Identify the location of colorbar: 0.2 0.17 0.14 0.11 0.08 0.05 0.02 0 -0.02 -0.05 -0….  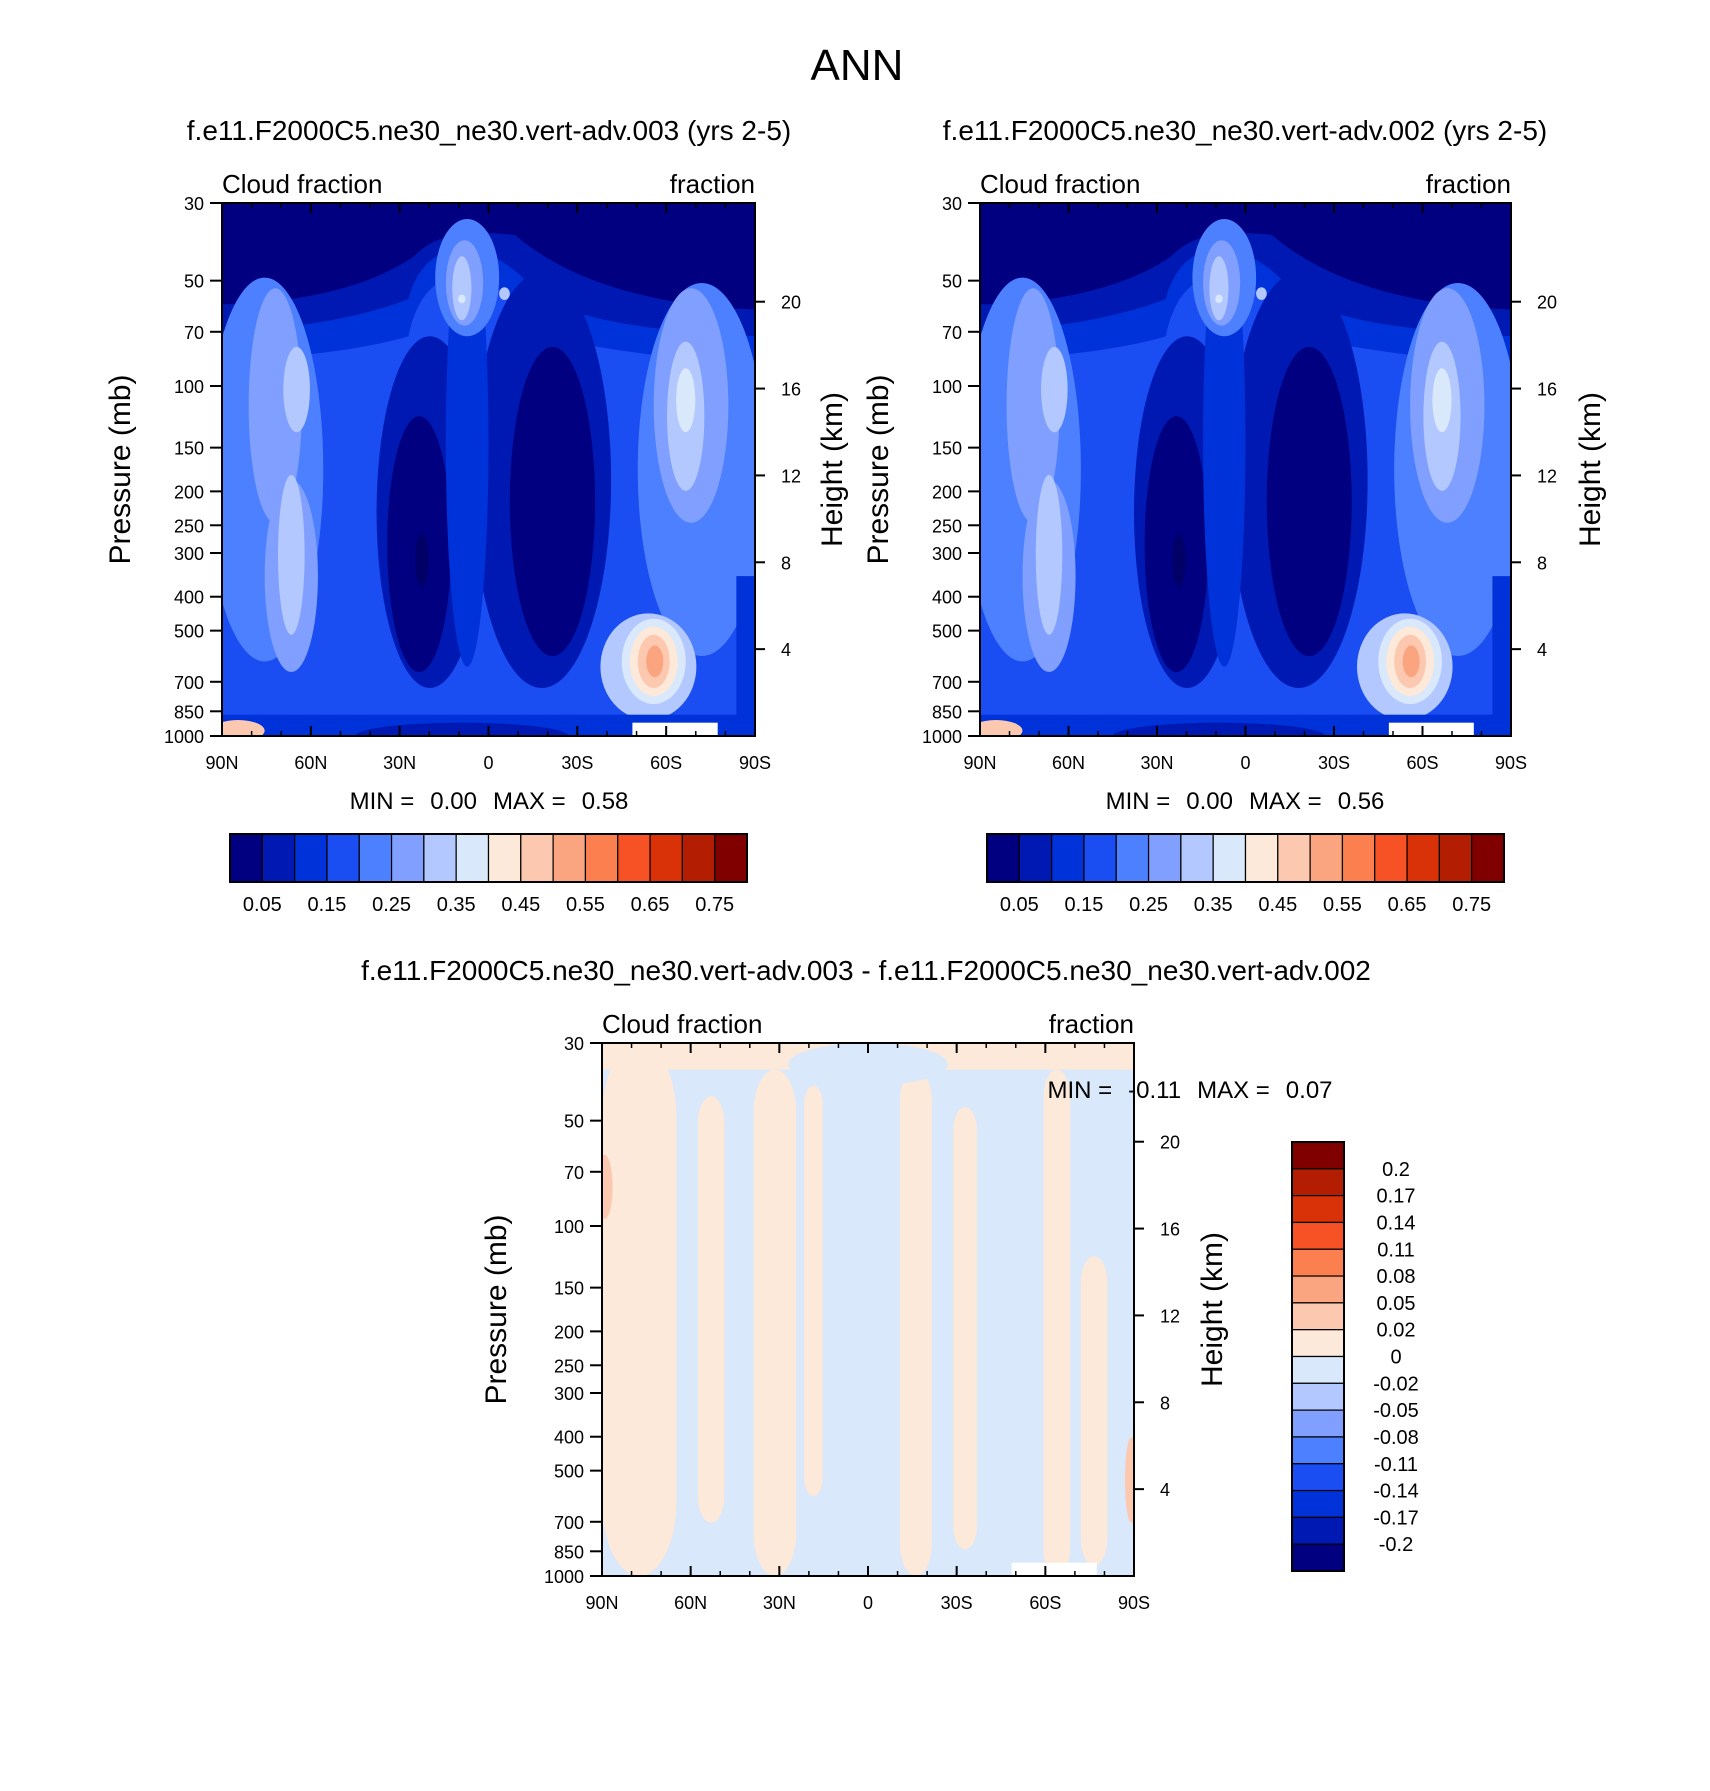
(1355, 1356).